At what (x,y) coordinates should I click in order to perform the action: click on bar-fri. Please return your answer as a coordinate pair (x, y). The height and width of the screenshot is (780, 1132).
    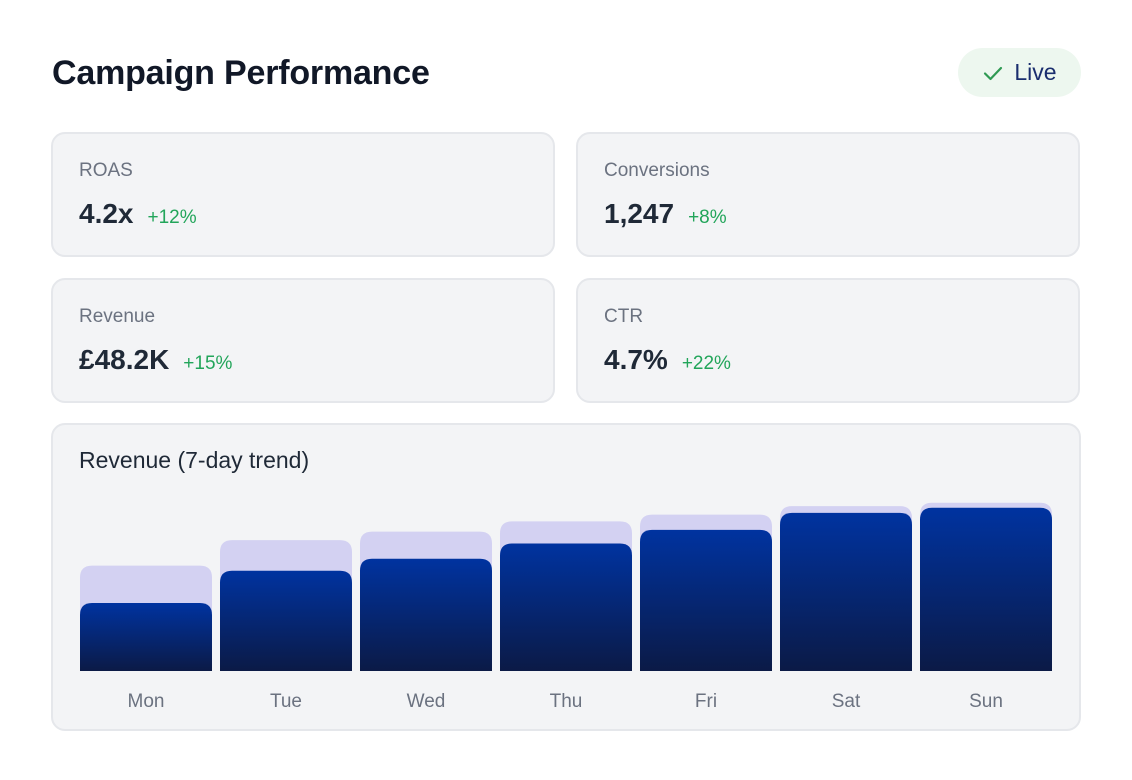
    Looking at the image, I should click on (706, 600).